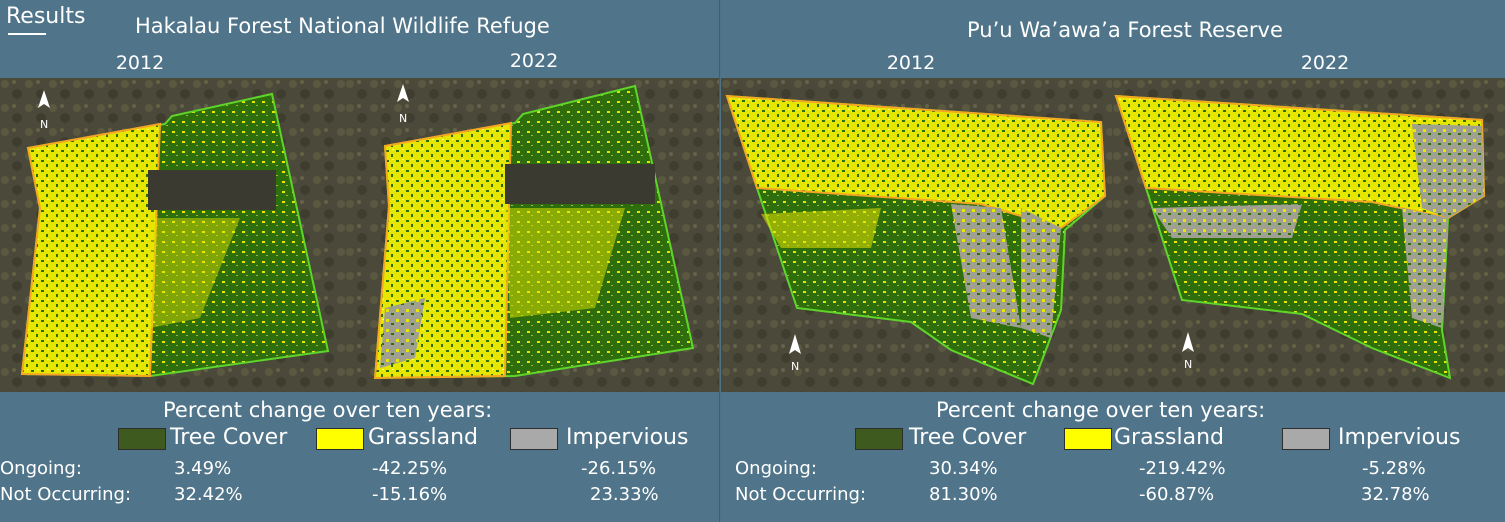 This screenshot has width=1505, height=522. I want to click on site-title-hakalau: Hakalau Forest National Wildlife Refuge, so click(342, 26).